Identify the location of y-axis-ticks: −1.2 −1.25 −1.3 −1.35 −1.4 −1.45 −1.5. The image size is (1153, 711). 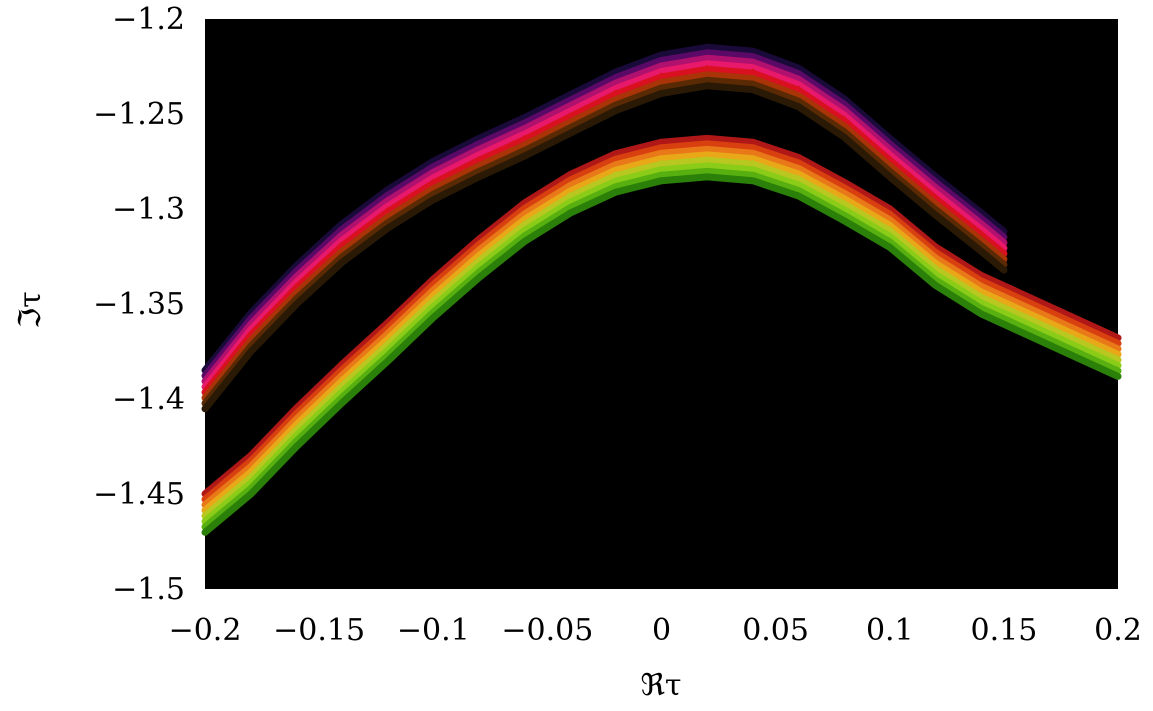
(139, 304).